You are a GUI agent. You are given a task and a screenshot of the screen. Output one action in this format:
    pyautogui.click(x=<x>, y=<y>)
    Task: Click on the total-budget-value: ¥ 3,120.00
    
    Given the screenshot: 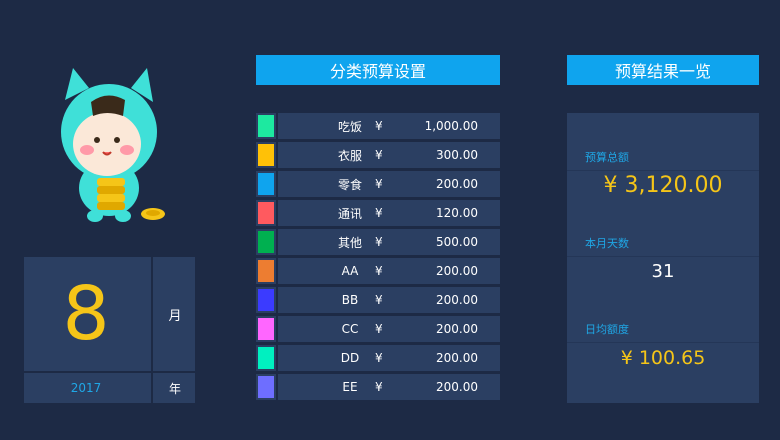 What is the action you would take?
    pyautogui.click(x=663, y=185)
    